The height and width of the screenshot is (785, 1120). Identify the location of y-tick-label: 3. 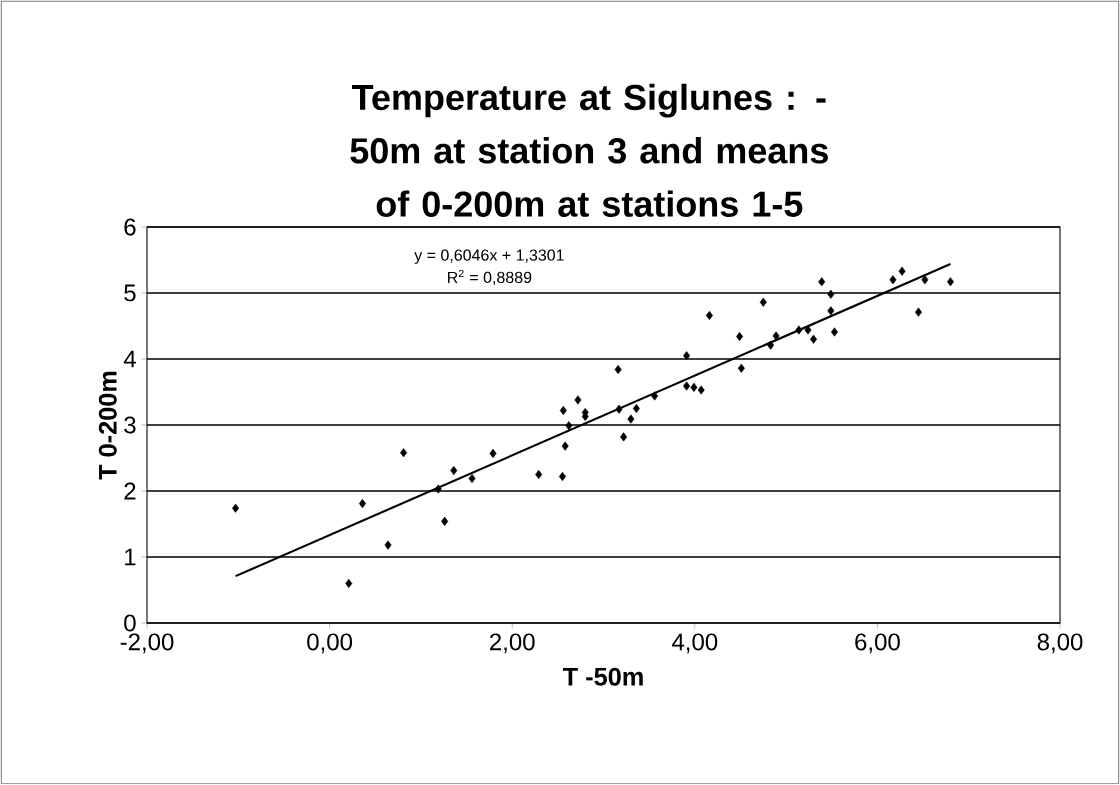
(130, 425).